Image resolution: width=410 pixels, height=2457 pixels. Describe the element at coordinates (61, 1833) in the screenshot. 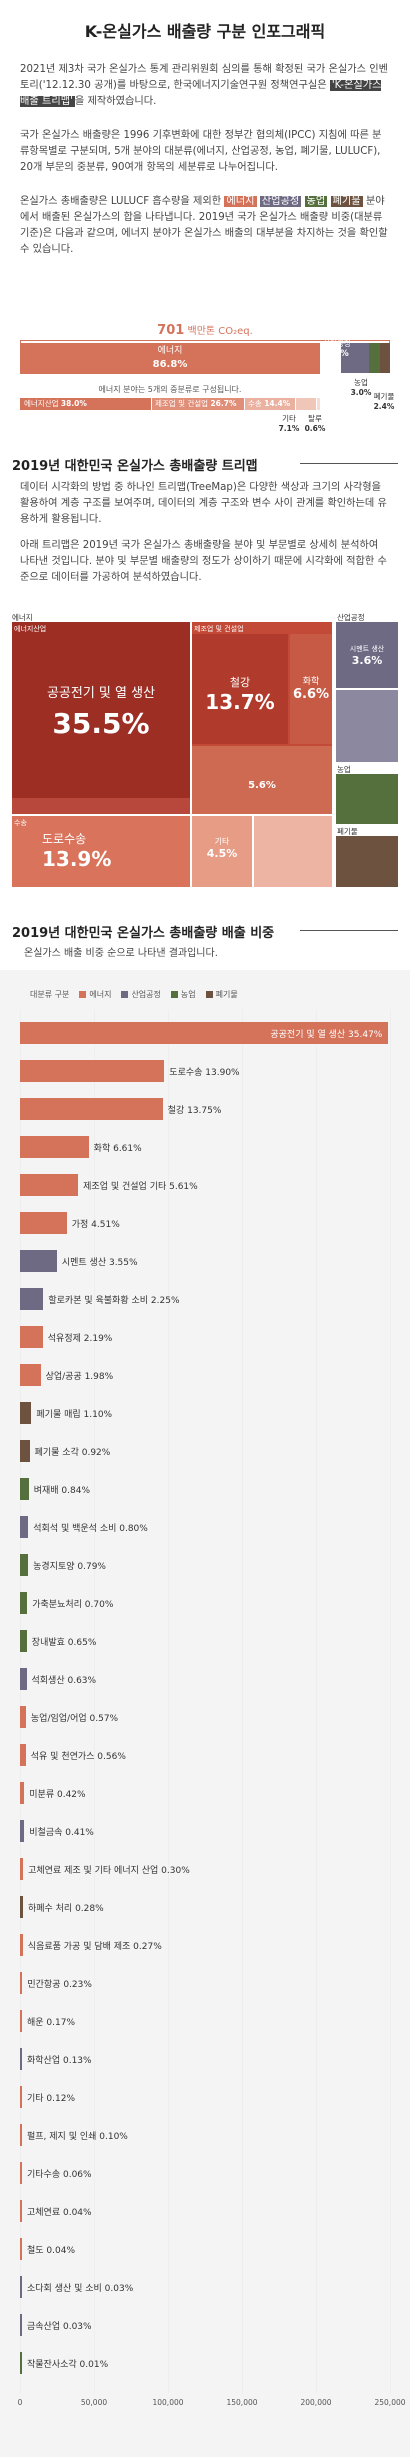

I see `bar-label: 비철금속 0.41%` at that location.